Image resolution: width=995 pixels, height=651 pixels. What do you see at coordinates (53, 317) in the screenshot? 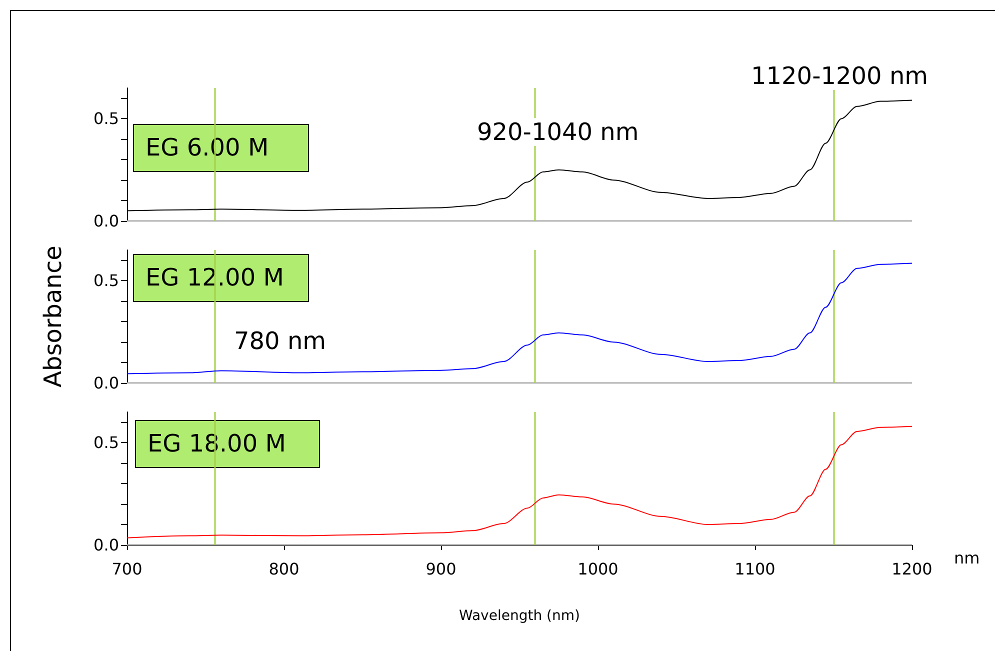
I see `y-axis-title: Absorbance` at bounding box center [53, 317].